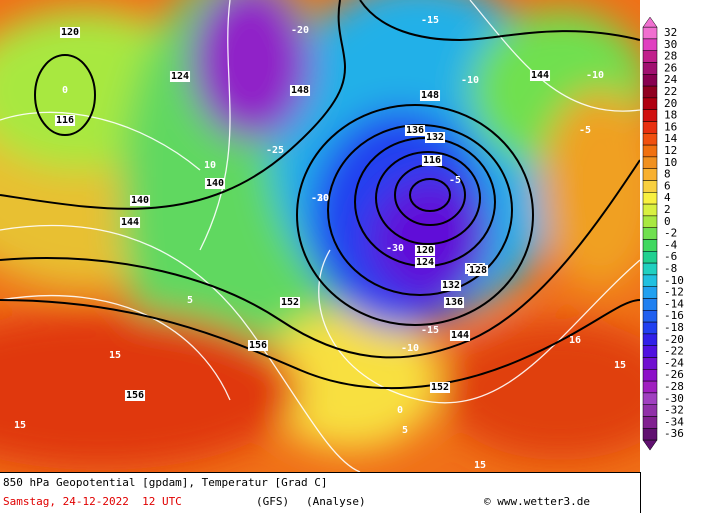  I want to click on colorbar-label: 0, so click(667, 221).